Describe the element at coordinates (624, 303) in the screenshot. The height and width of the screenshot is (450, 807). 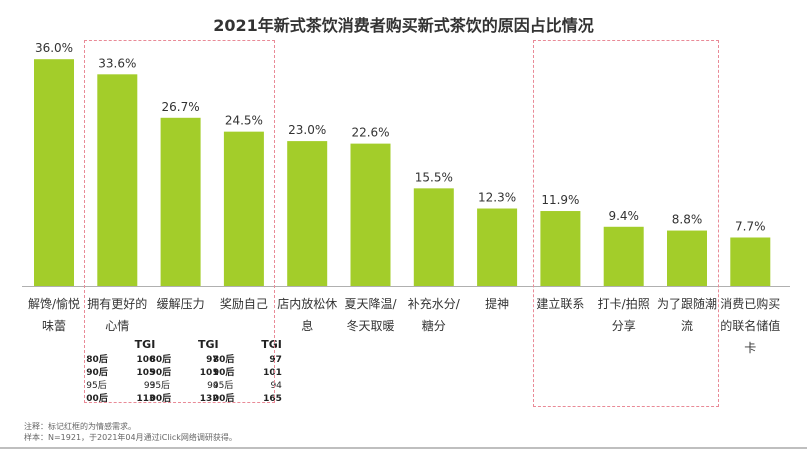
I see `category-label: 打卡/拍照` at that location.